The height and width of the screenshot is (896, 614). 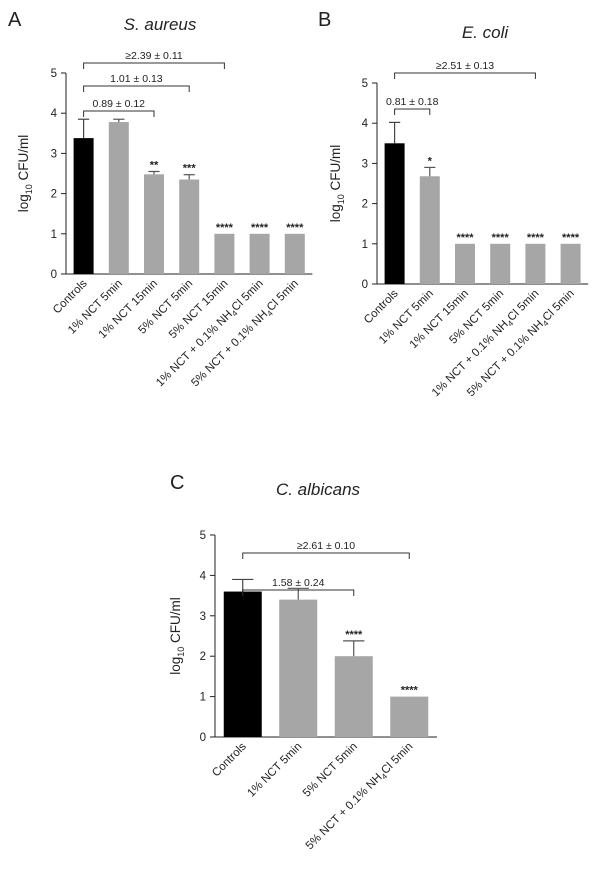 I want to click on comparison-label: 1.58 ± 0.24, so click(x=298, y=583).